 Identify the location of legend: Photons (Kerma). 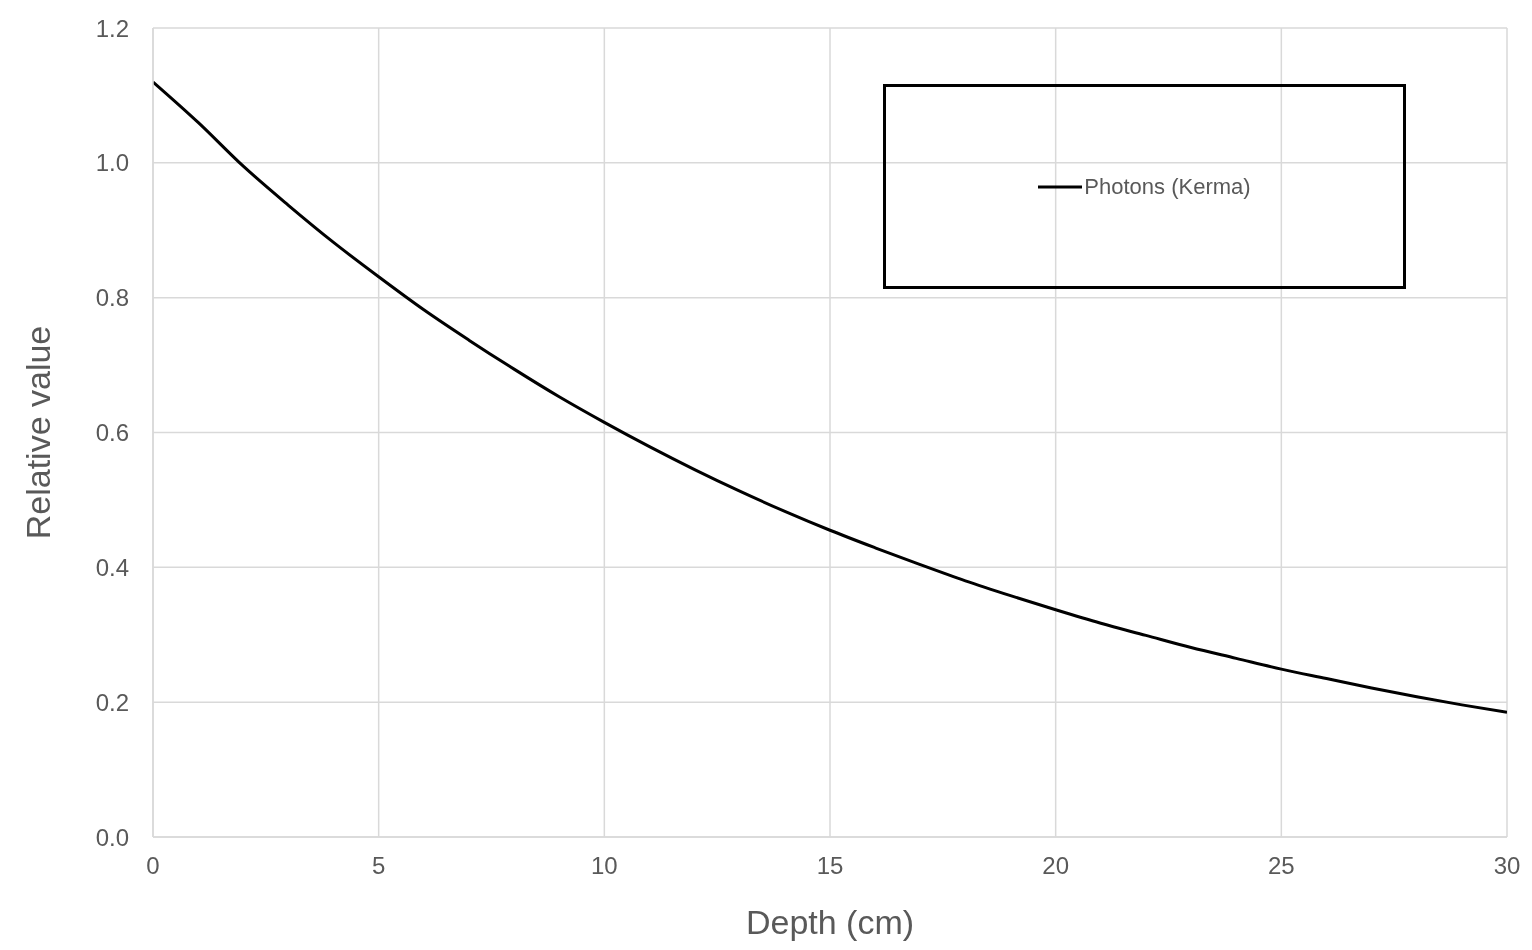
(1144, 186).